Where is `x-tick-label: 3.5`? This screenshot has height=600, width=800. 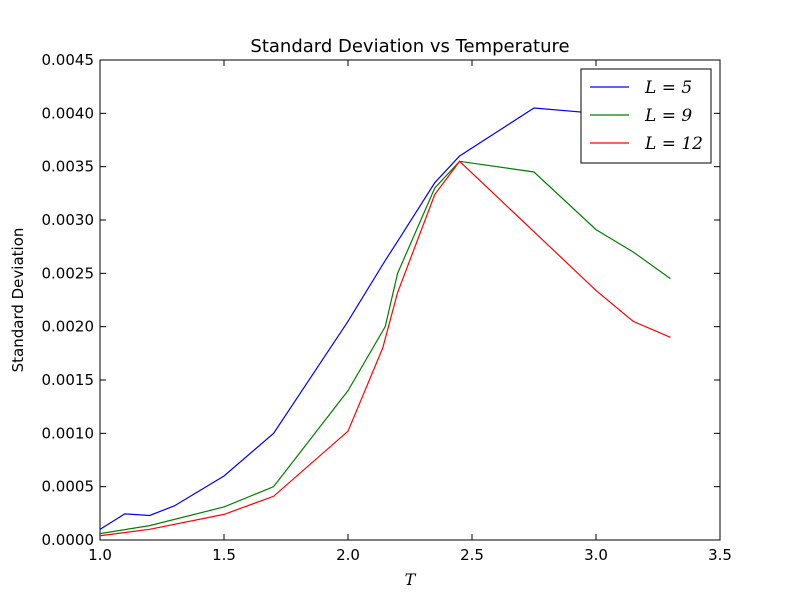 x-tick-label: 3.5 is located at coordinates (720, 555).